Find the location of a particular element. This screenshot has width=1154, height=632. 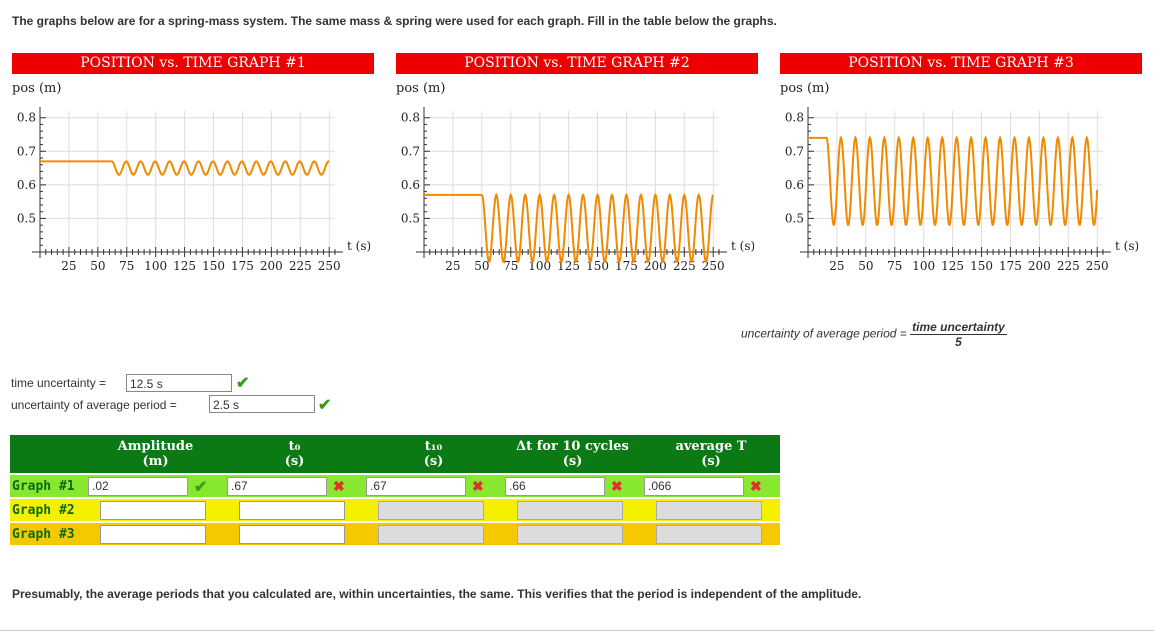

t10-input: .67 is located at coordinates (416, 486).